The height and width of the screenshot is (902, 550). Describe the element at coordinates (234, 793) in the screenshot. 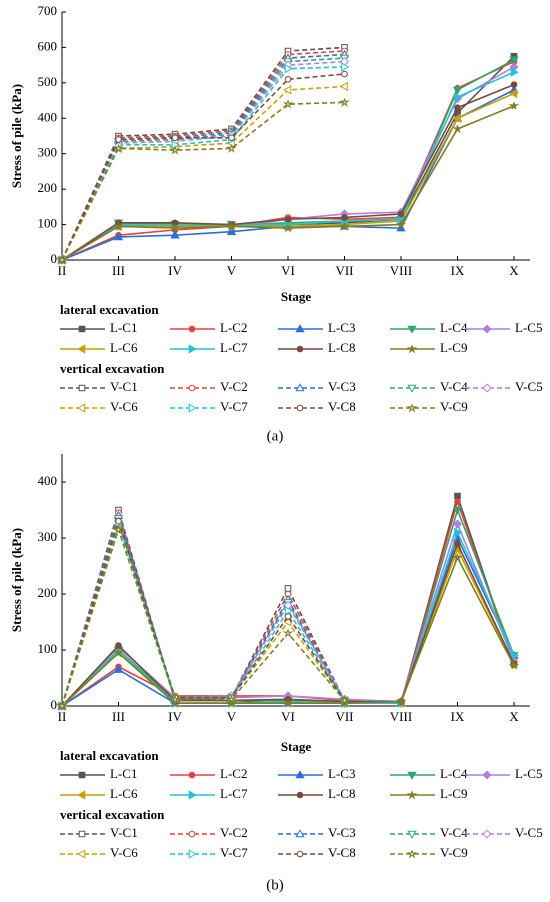

I see `legend-label: L-C7` at that location.